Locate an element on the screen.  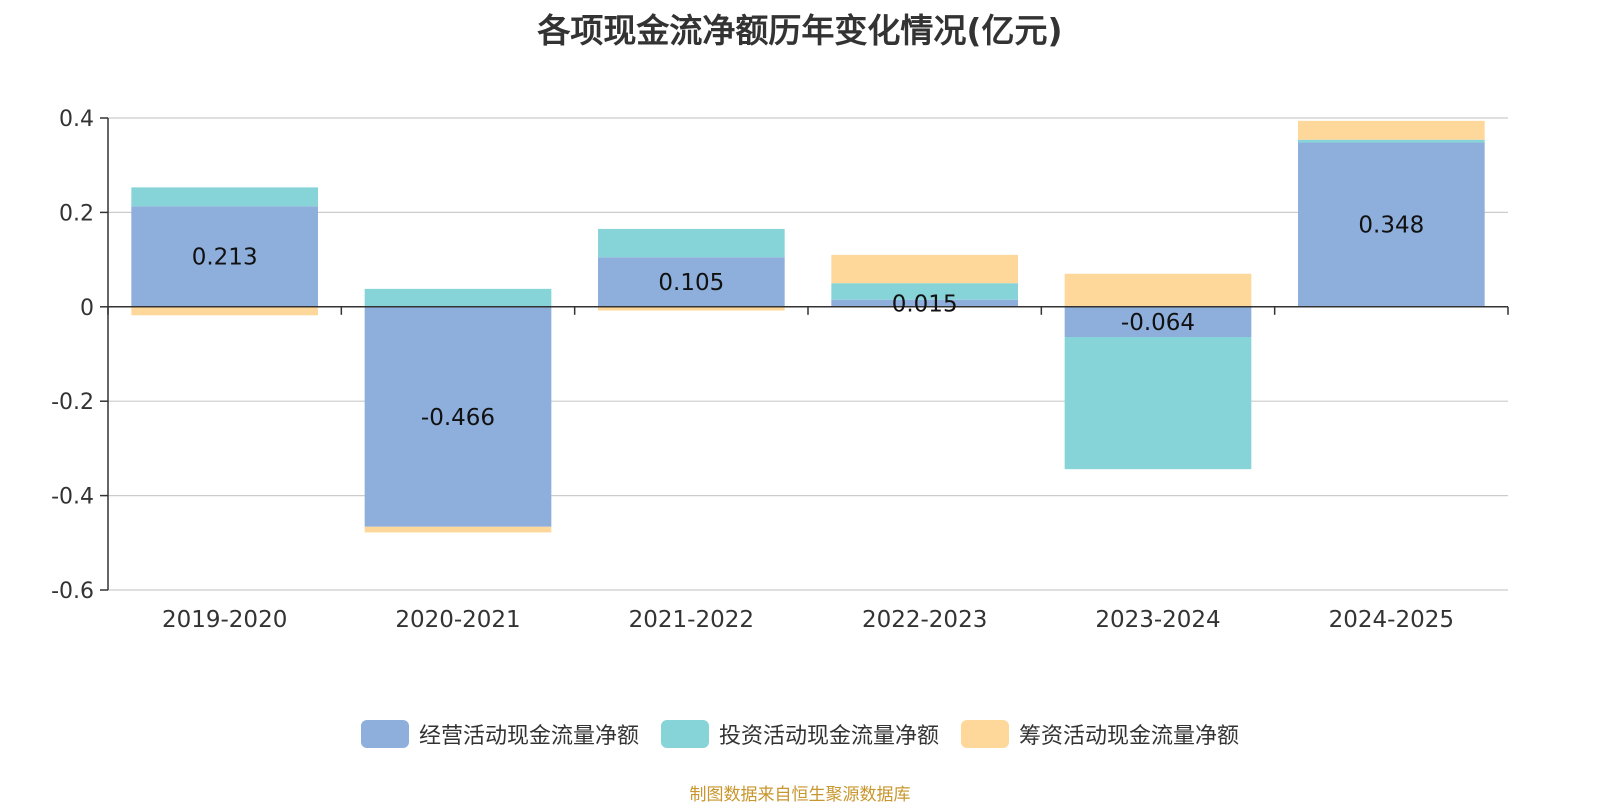
x-tick-label: 2021-2022 is located at coordinates (691, 620).